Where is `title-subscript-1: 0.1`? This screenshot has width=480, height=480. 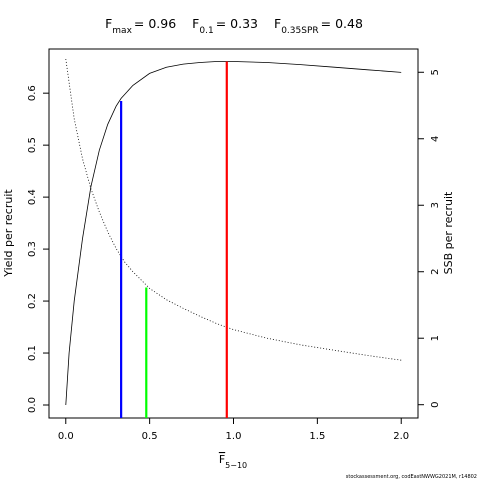 title-subscript-1: 0.1 is located at coordinates (206, 31).